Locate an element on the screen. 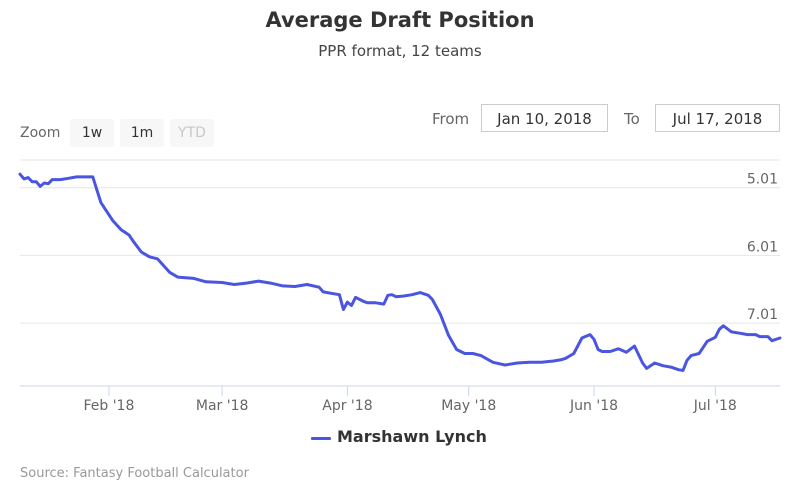  y-tick-label: 7.01 is located at coordinates (762, 315).